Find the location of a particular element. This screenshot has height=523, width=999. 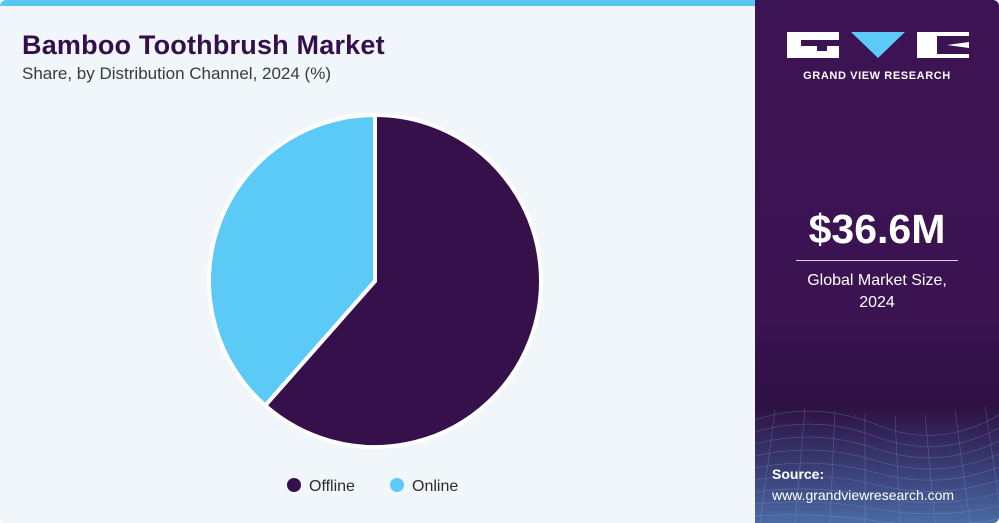

source-label: Source: is located at coordinates (798, 474).